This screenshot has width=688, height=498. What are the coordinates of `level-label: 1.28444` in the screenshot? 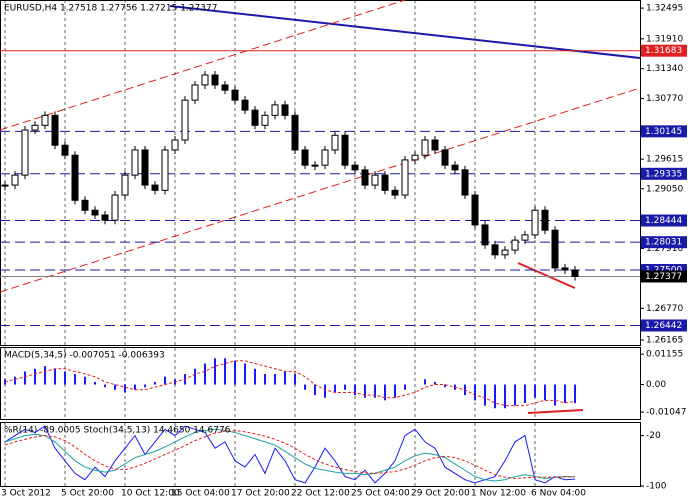 It's located at (663, 221).